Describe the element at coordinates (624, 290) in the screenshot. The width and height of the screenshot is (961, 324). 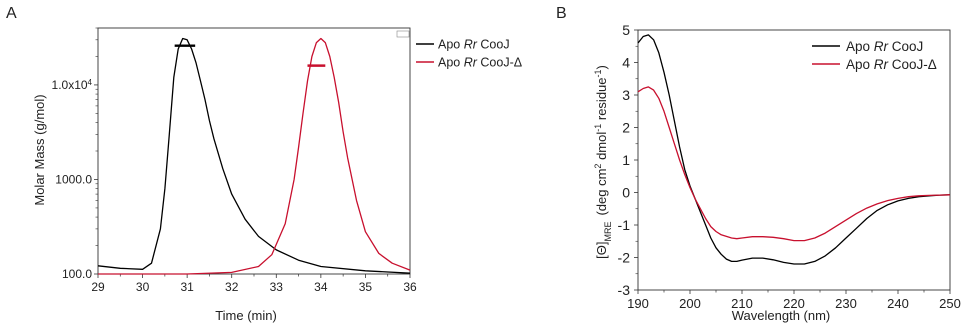
I see `panel-b-y-tick-label: -3` at that location.